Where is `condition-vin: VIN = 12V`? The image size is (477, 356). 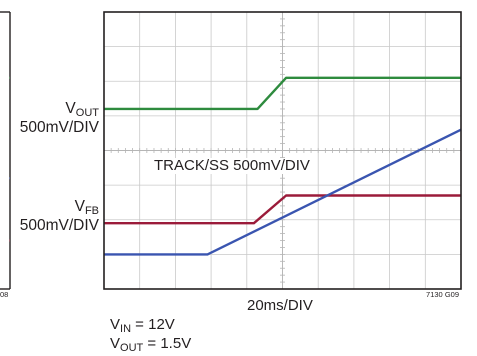
condition-vin: VIN = 12V is located at coordinates (142, 325).